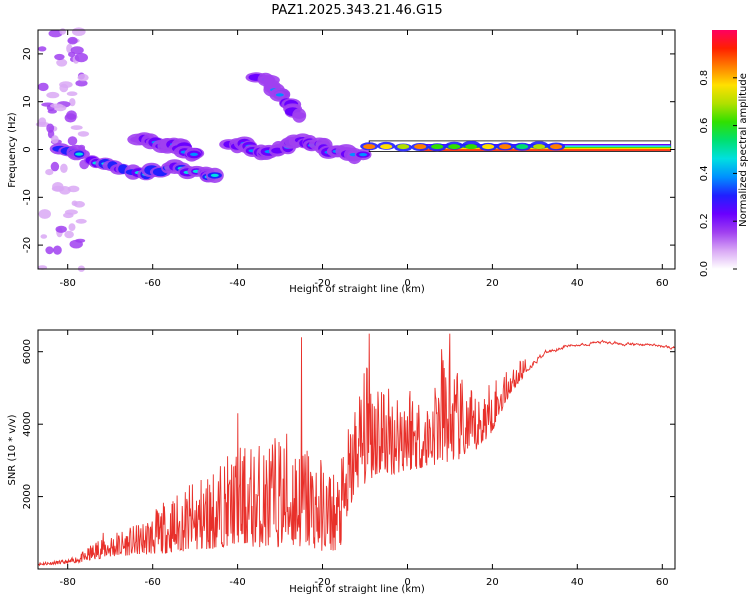 The height and width of the screenshot is (600, 750). What do you see at coordinates (299, 115) in the screenshot?
I see `track-blob` at bounding box center [299, 115].